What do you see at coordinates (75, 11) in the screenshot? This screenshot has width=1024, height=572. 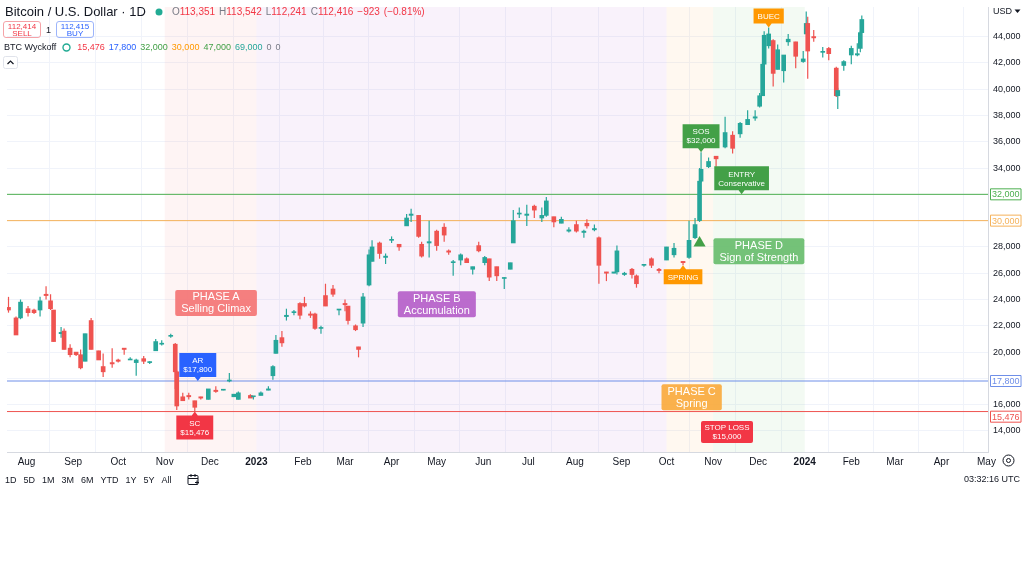 I see `chart-title: Bitcoin / U.S. Dollar · 1D` at bounding box center [75, 11].